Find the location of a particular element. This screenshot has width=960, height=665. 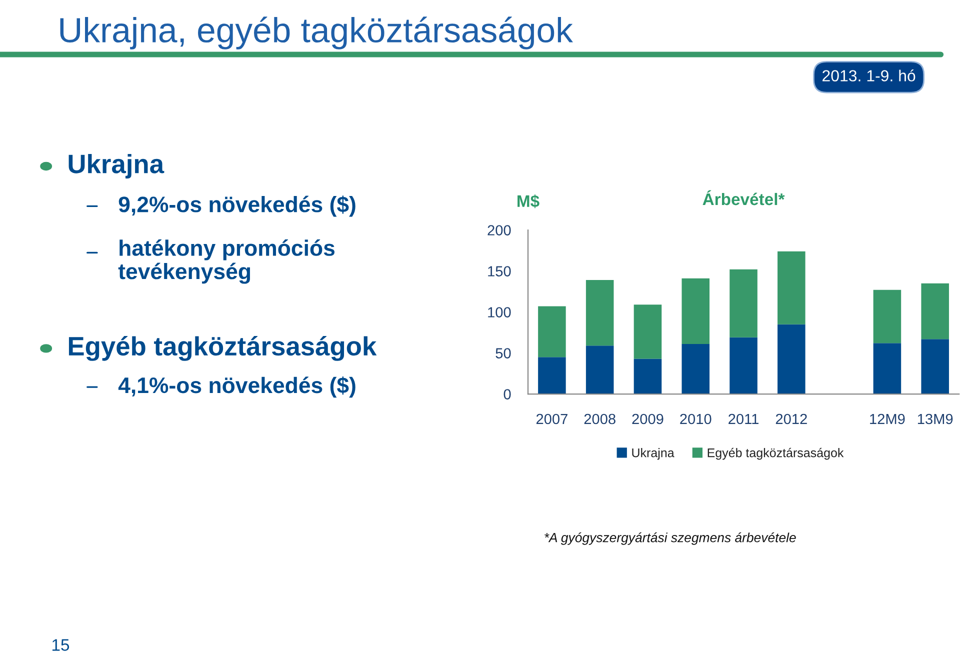

y-tick-label: 50 is located at coordinates (503, 353).